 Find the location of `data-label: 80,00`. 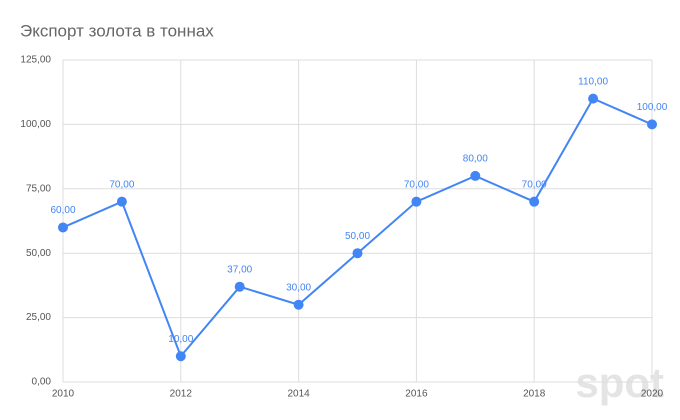

data-label: 80,00 is located at coordinates (475, 159).